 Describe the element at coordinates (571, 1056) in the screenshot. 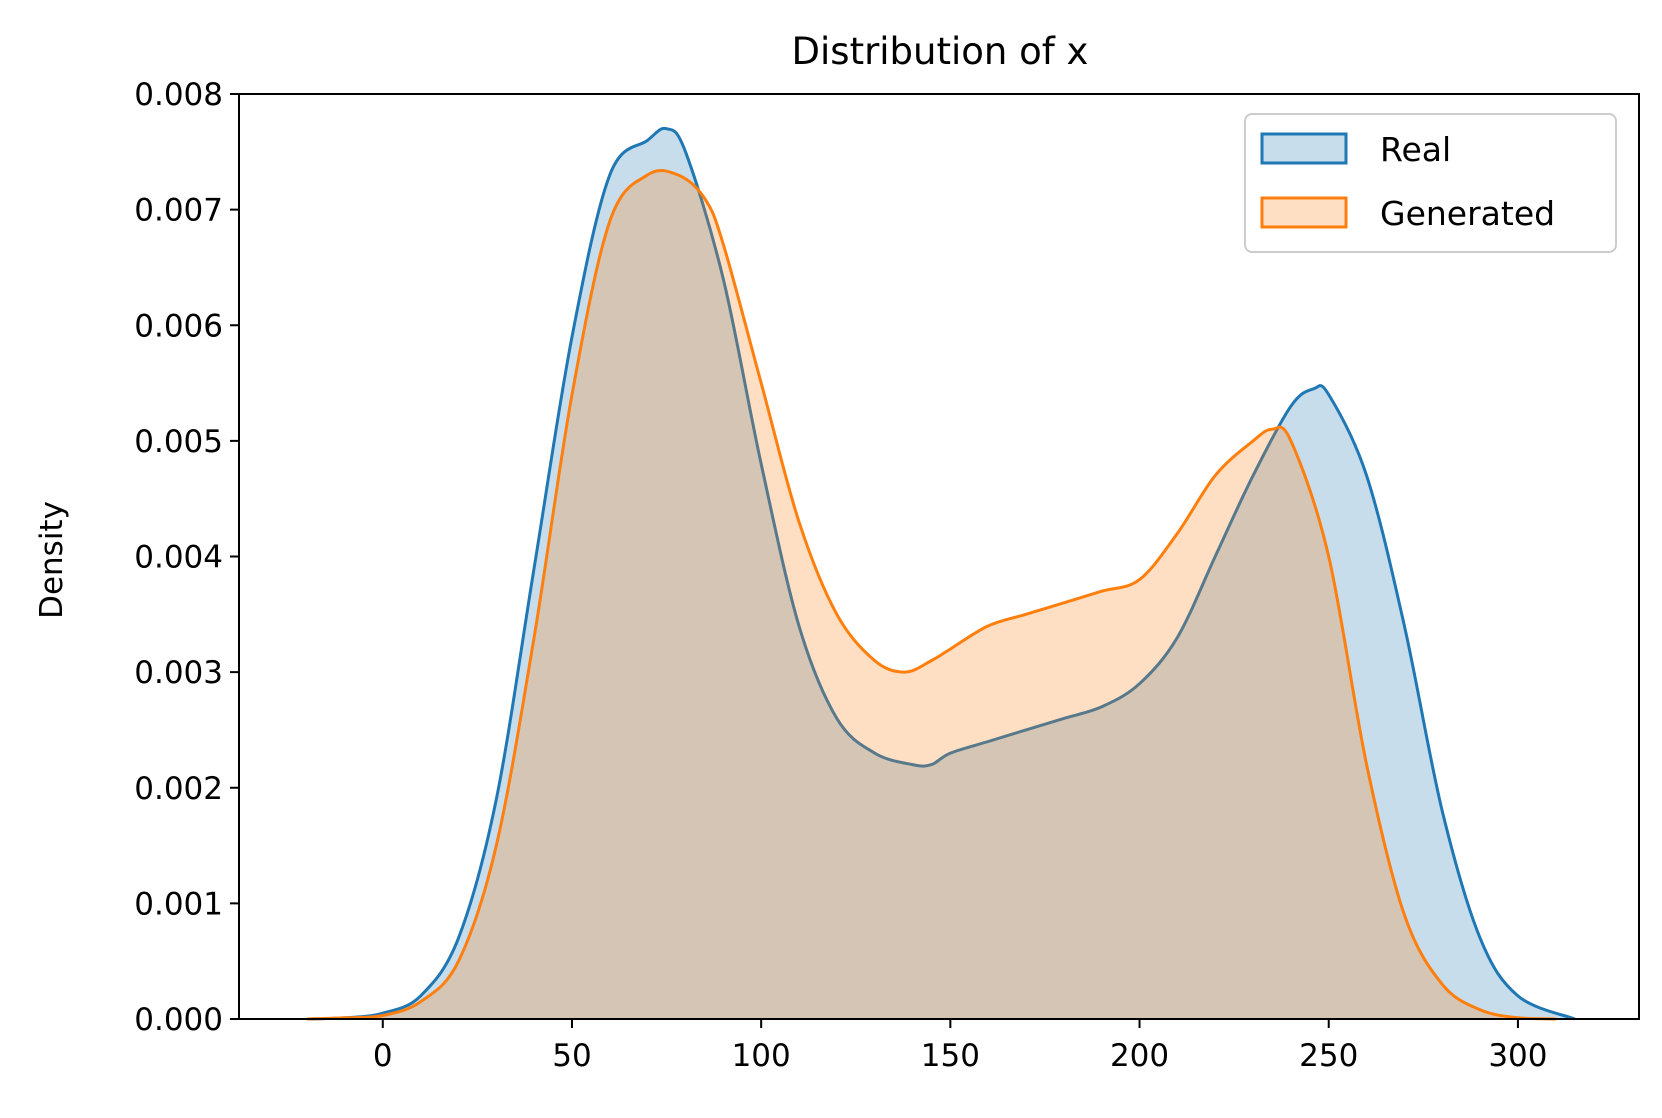

I see `x-tick-label: 50` at that location.